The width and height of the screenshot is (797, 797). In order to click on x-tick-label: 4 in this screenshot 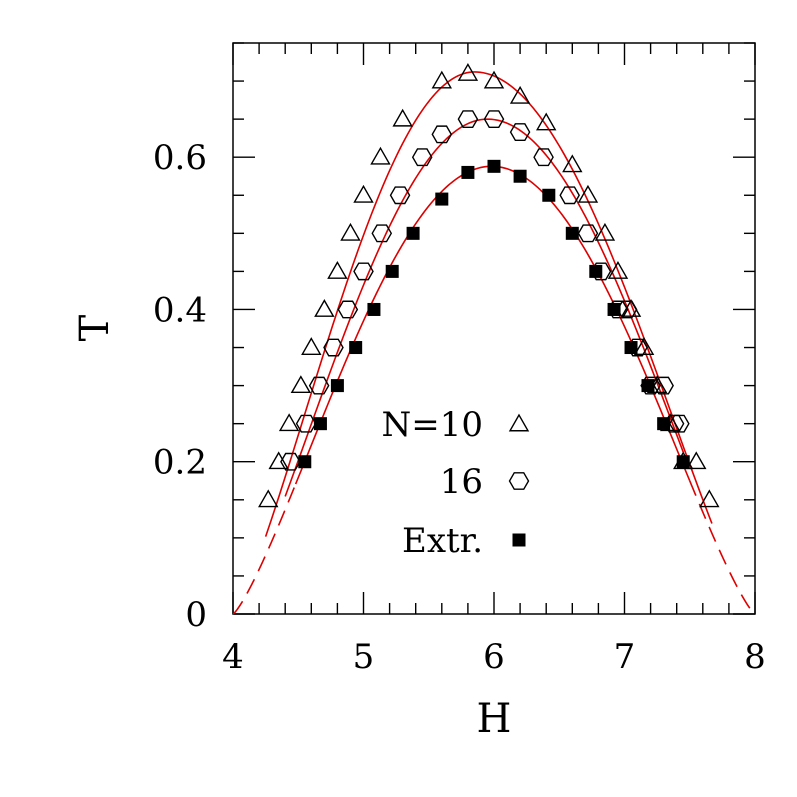, I will do `click(233, 657)`.